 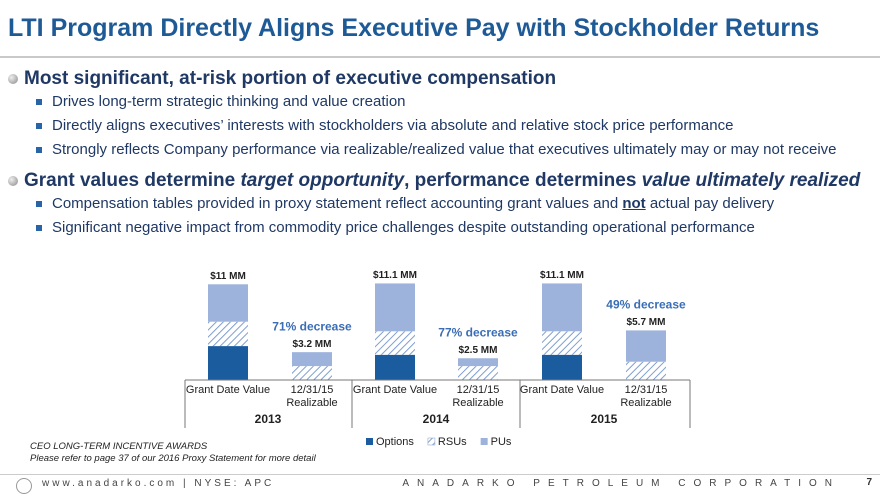 I want to click on page-number: 7, so click(x=869, y=482).